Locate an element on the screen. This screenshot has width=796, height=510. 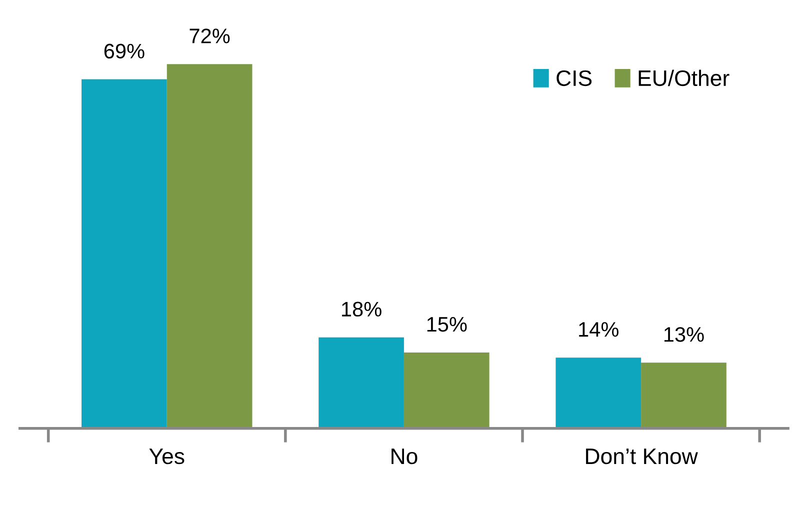
data-label: 69% is located at coordinates (124, 51).